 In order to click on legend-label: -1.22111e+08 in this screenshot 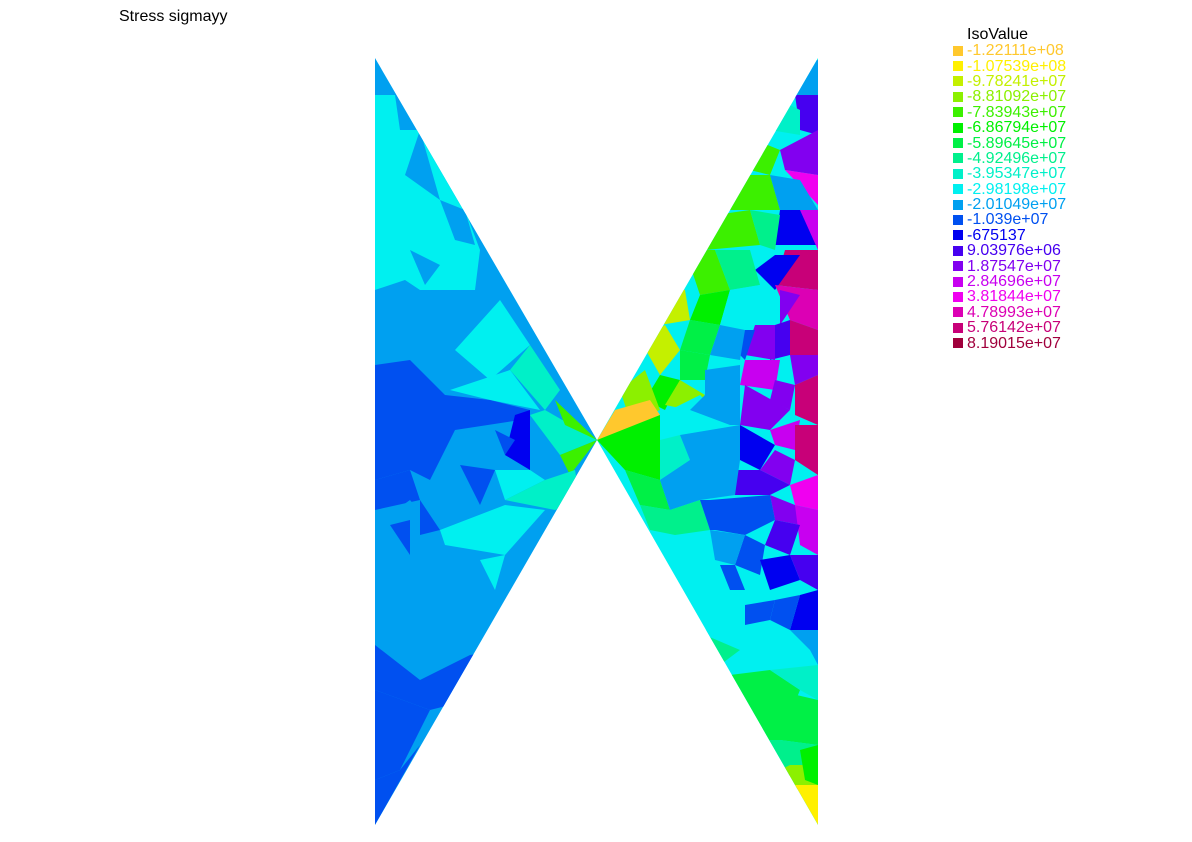, I will do `click(1015, 51)`.